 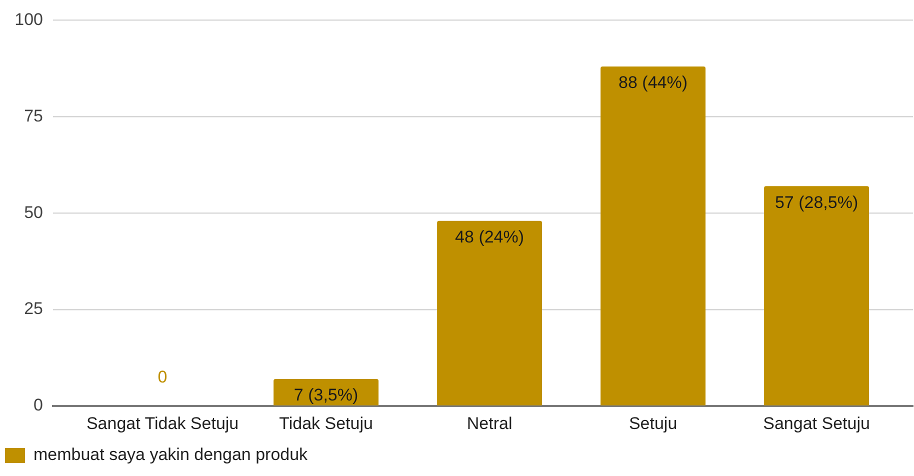 What do you see at coordinates (326, 423) in the screenshot?
I see `x-tick-label: Tidak Setuju` at bounding box center [326, 423].